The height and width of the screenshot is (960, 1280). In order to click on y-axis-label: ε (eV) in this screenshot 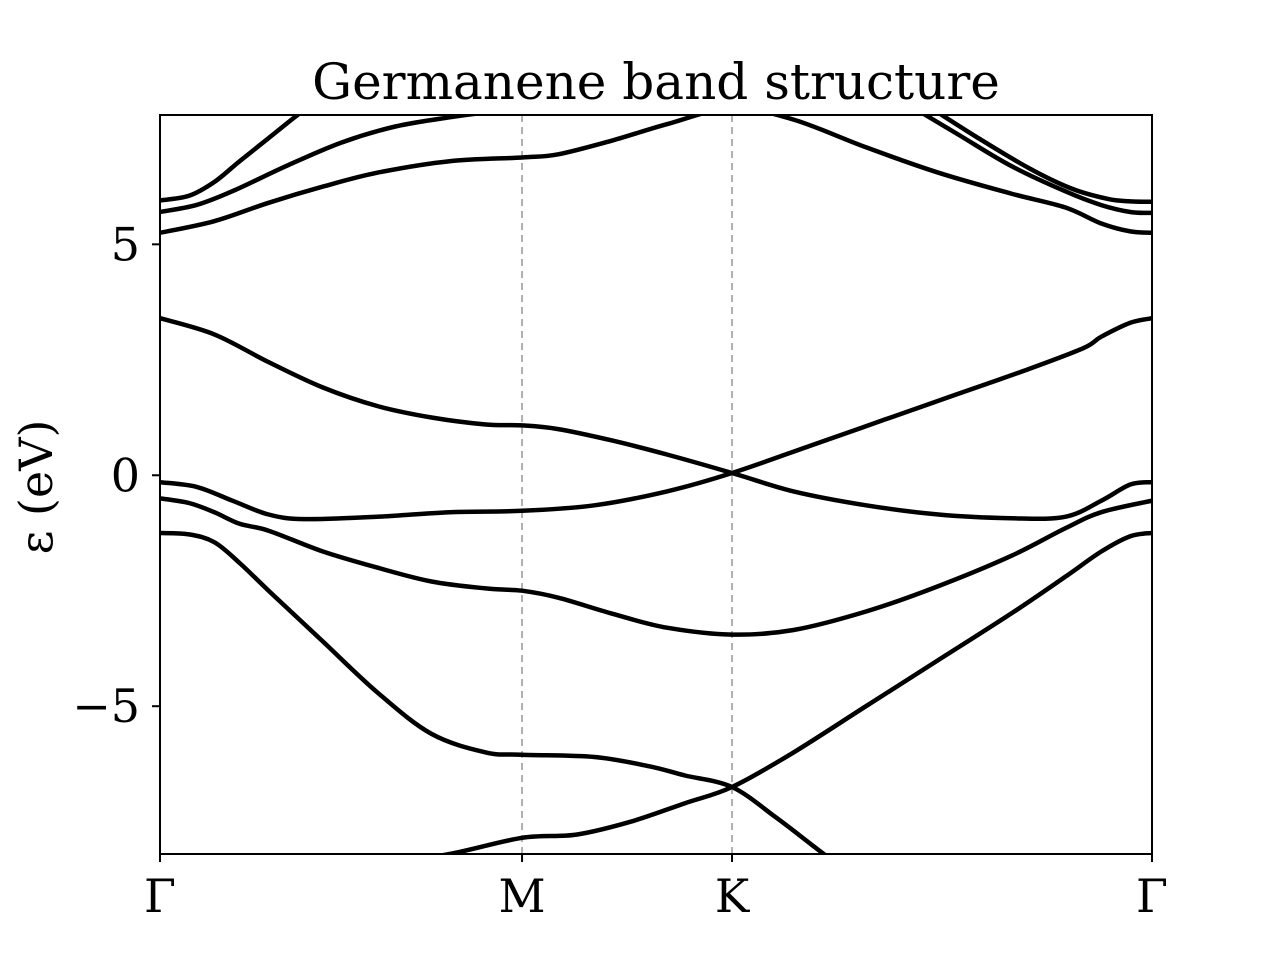, I will do `click(36, 487)`.